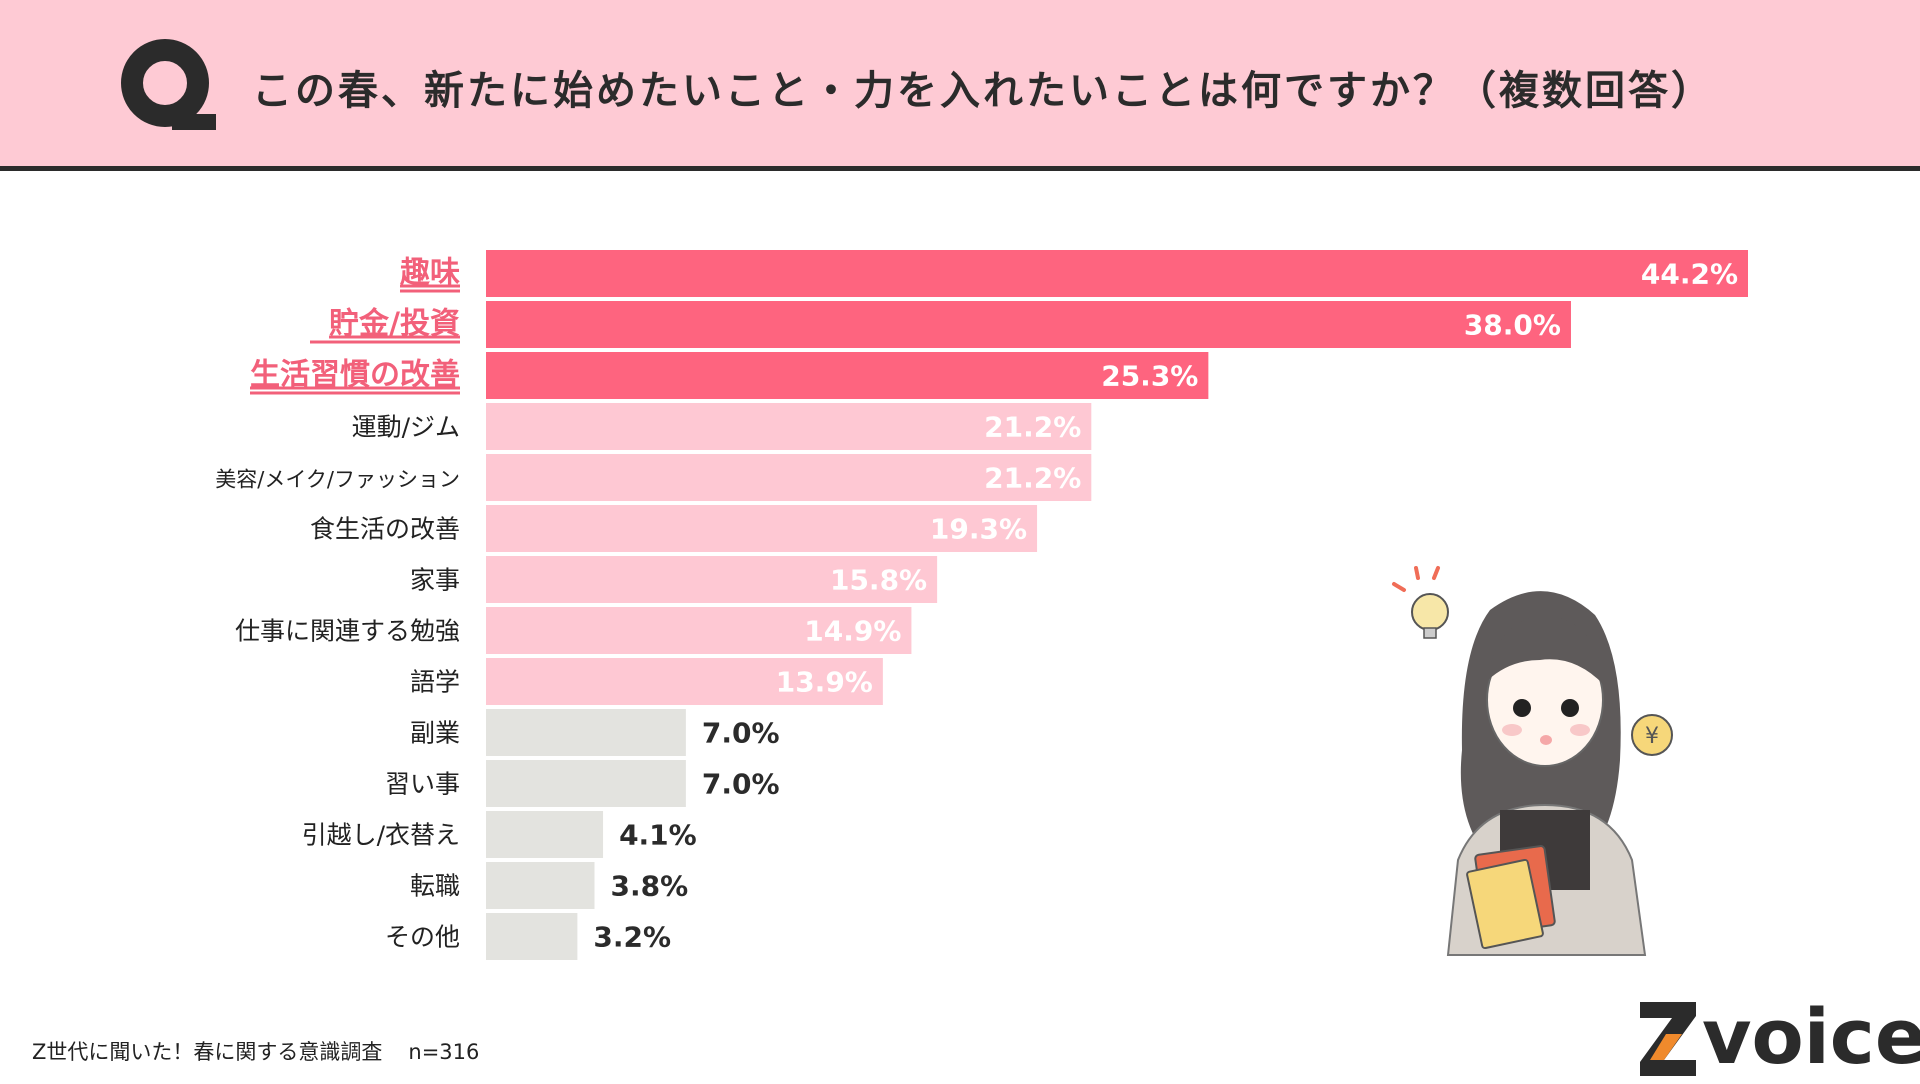  What do you see at coordinates (207, 1052) in the screenshot?
I see `survey-name: Z世代に聞いた！春に関する意識調査` at bounding box center [207, 1052].